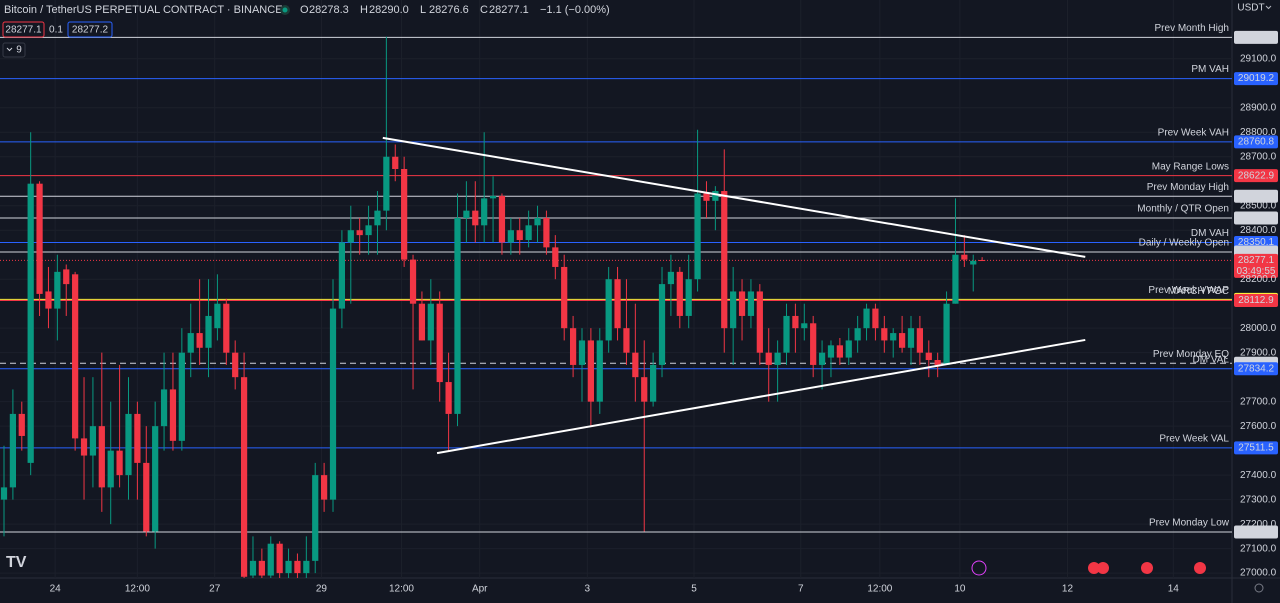  I want to click on y-tick-label: 27700.0, so click(1258, 401).